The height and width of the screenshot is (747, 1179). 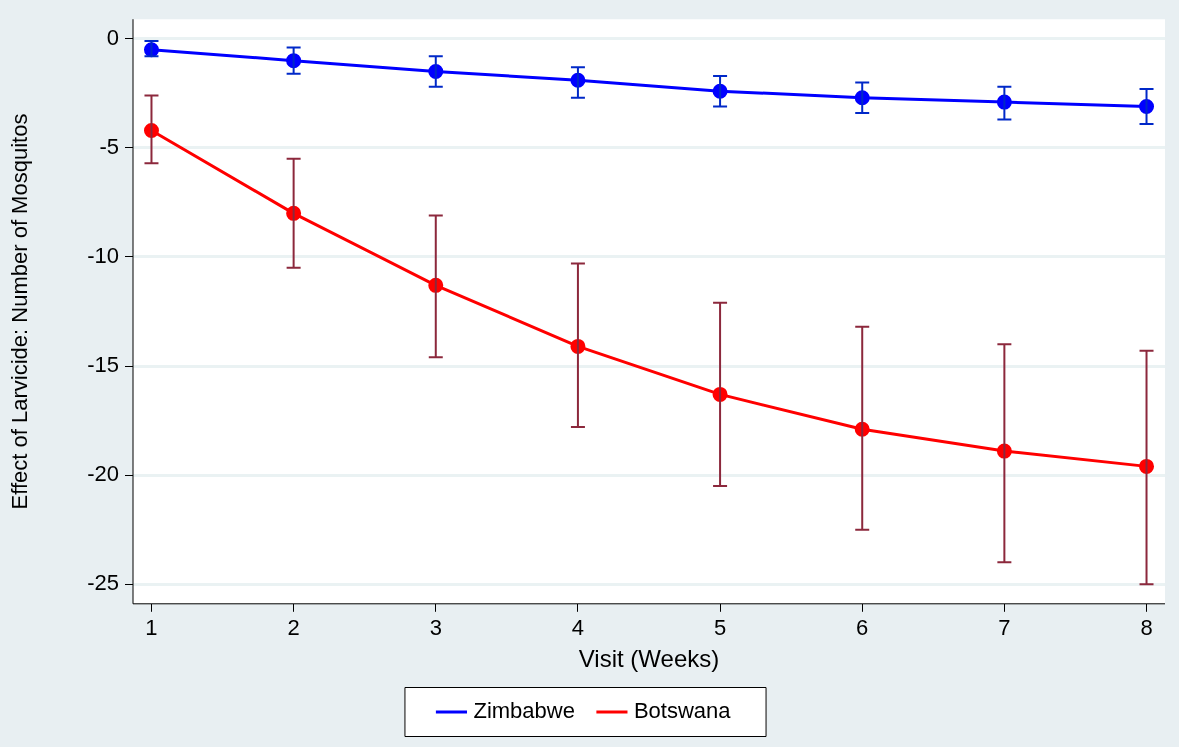 I want to click on x-tick-label: 8, so click(x=1146, y=628).